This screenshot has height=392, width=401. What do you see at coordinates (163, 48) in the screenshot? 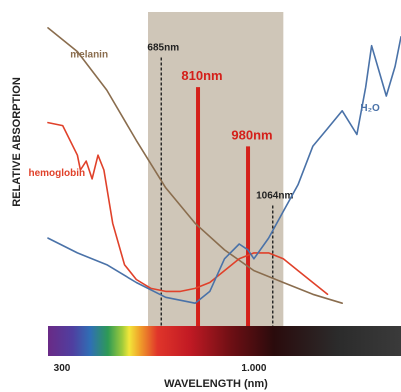
I see `marker-label-685nm: 685nm` at bounding box center [163, 48].